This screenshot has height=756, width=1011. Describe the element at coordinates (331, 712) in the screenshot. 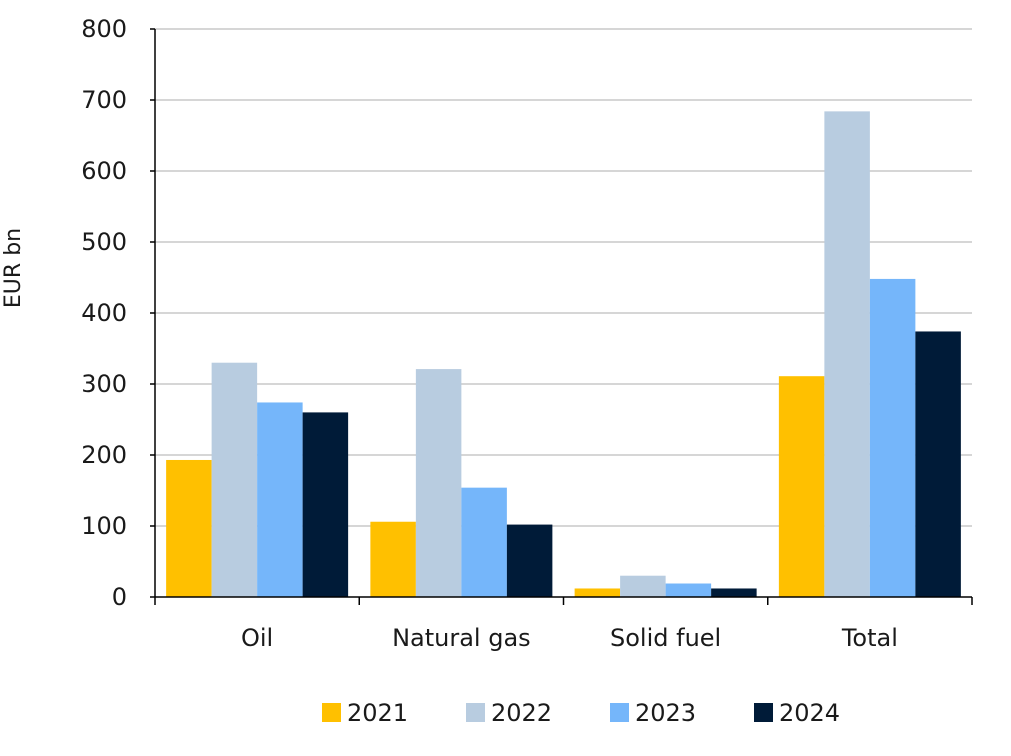

I see `legend-swatch-2021` at that location.